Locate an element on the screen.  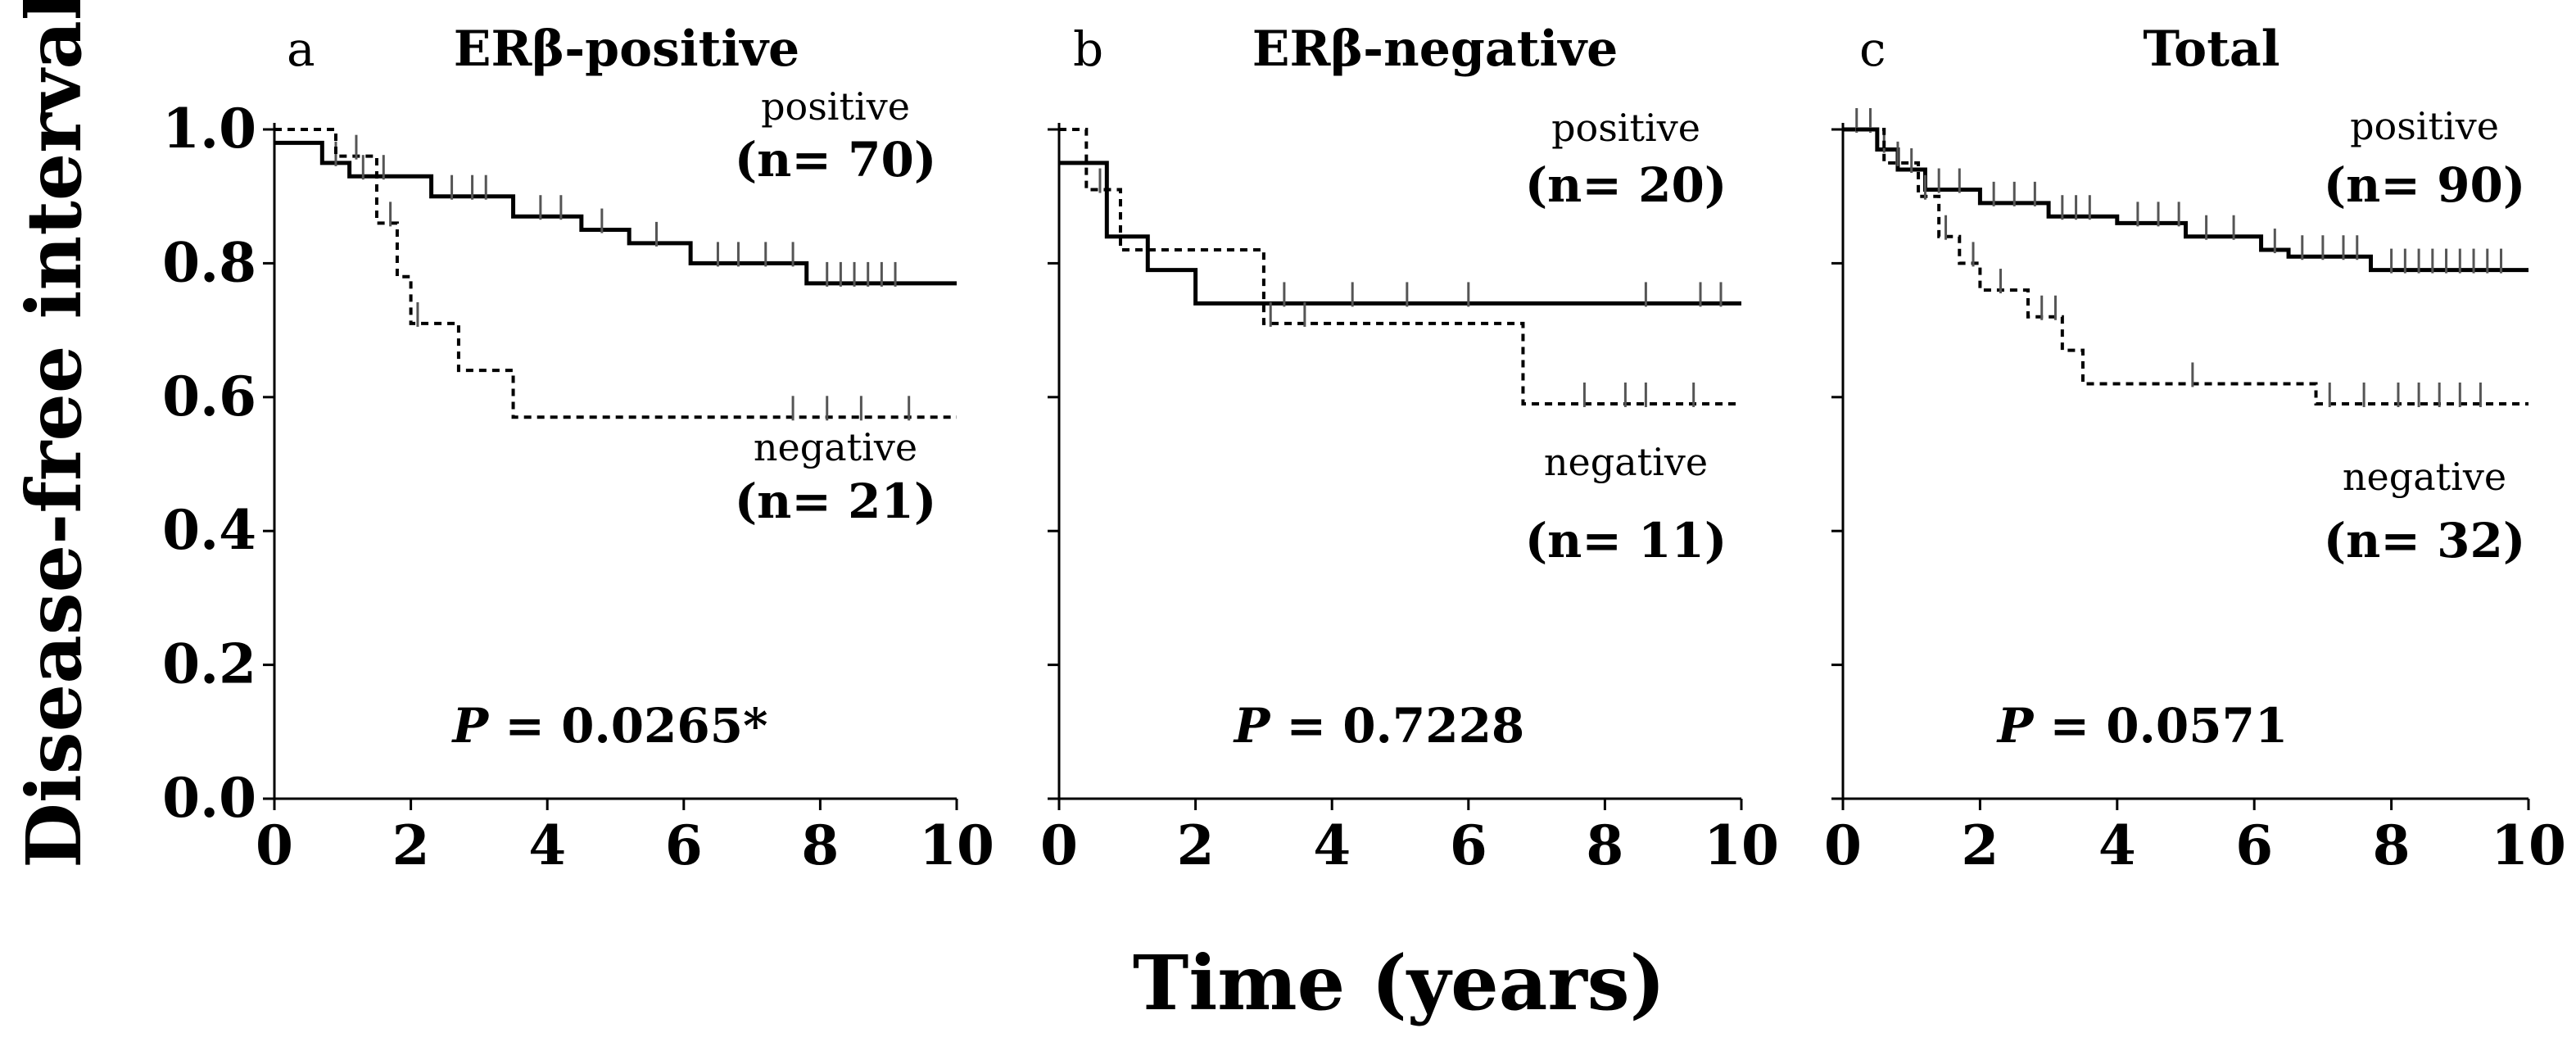
panel-letter: b is located at coordinates (1088, 49).